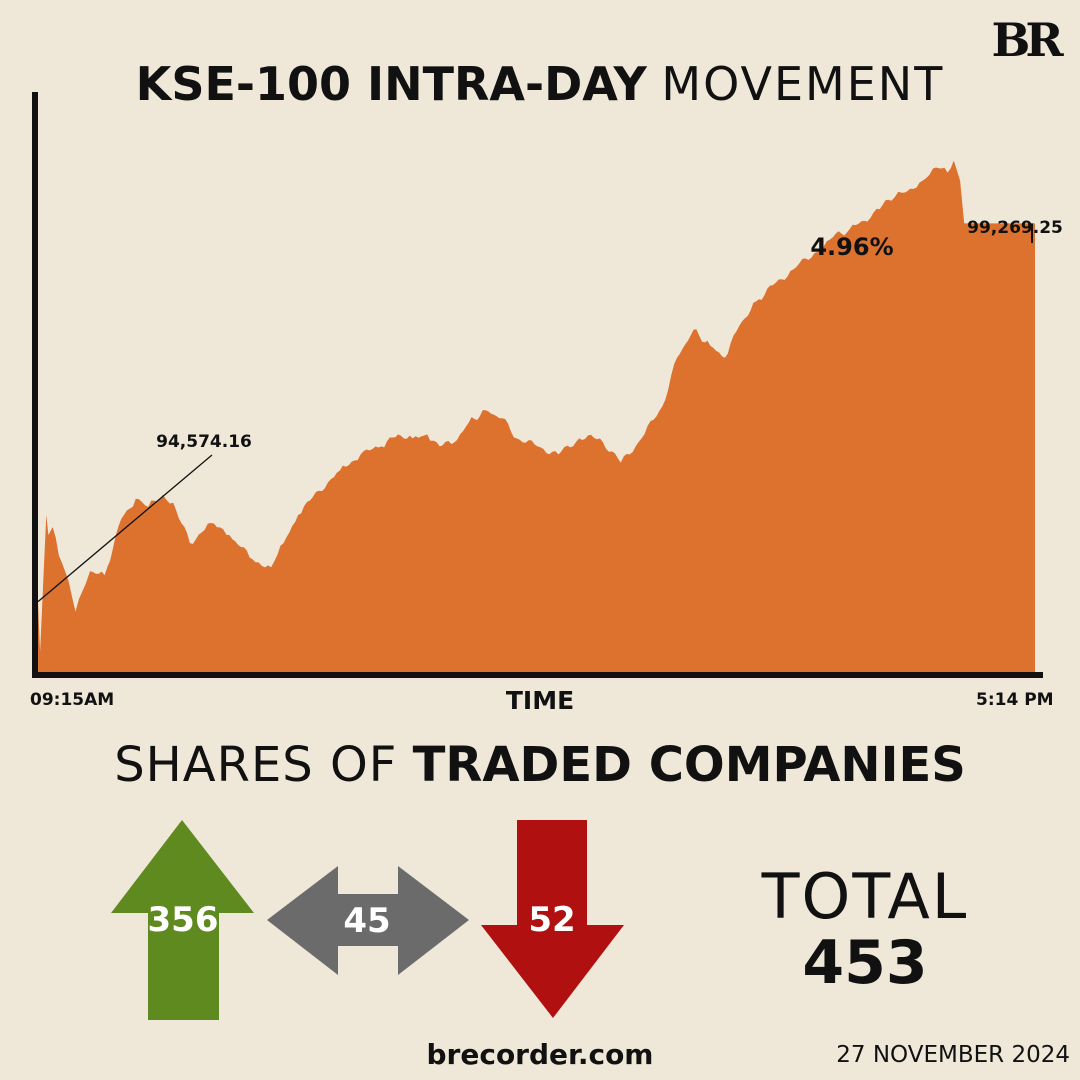 The width and height of the screenshot is (1080, 1080). I want to click on unchanged-count: 45, so click(366, 921).